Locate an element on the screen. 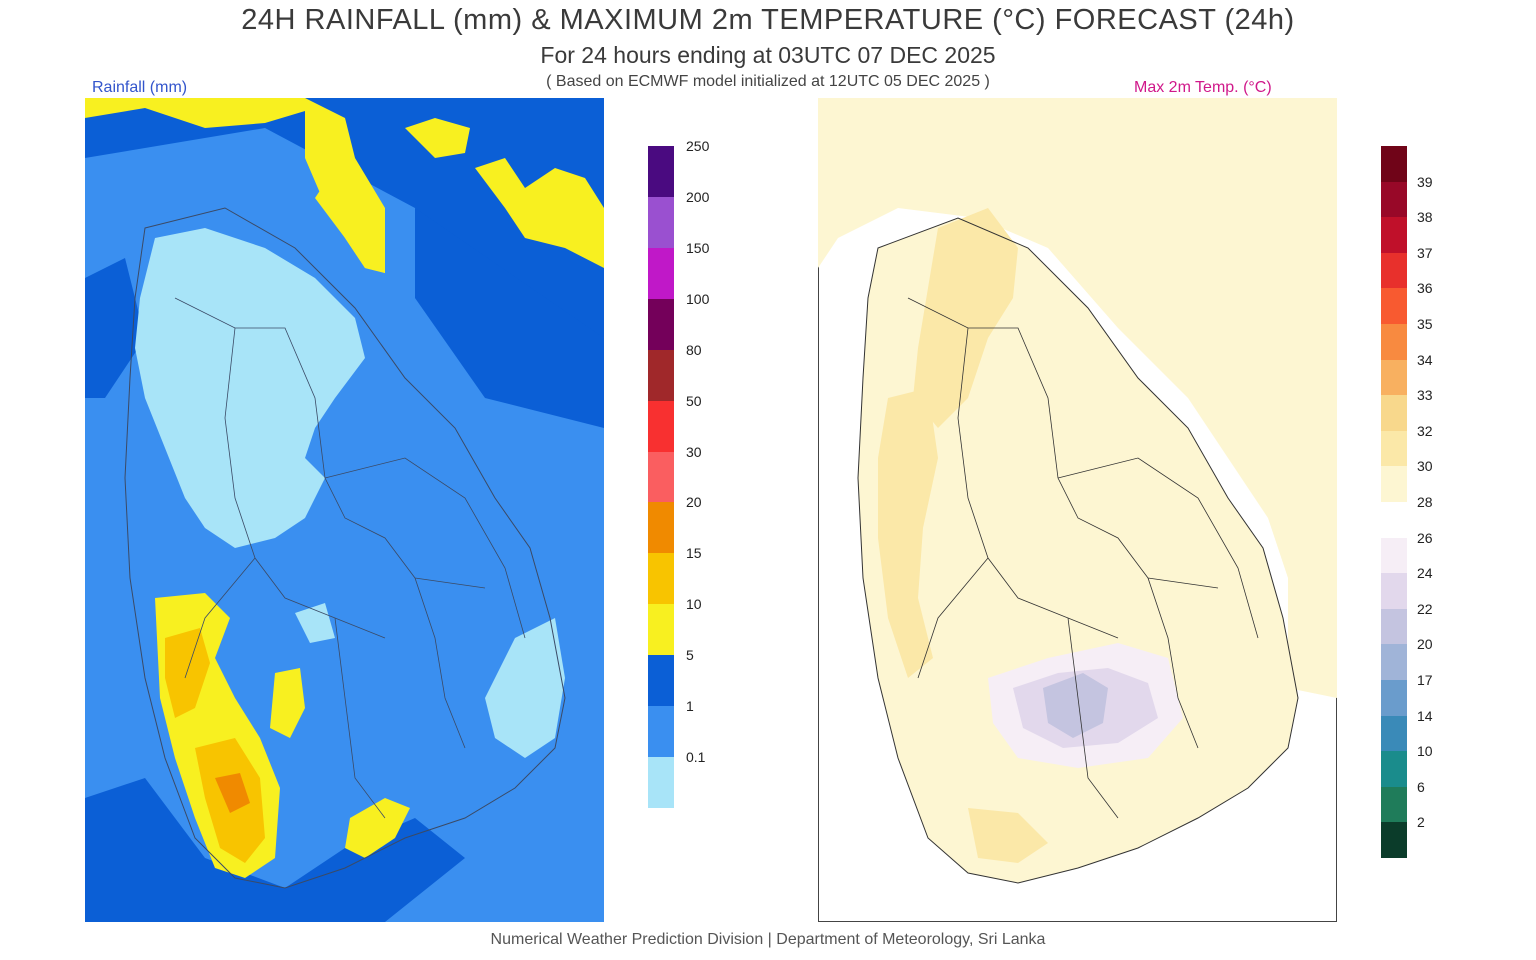 Image resolution: width=1536 pixels, height=960 pixels. temp-colorbar-tick: 20 is located at coordinates (1425, 644).